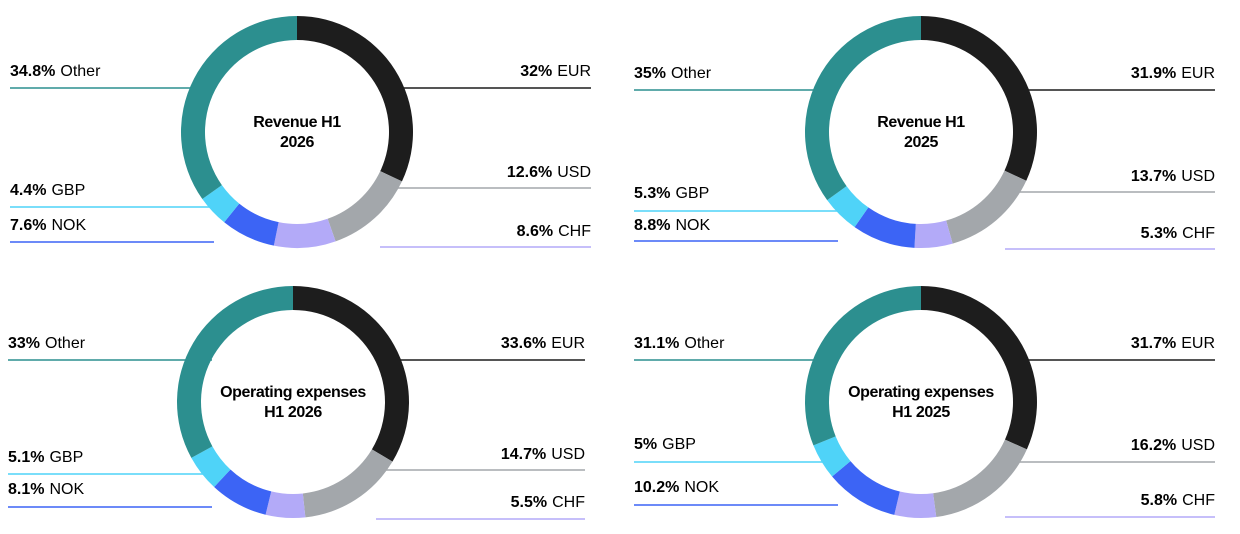 The width and height of the screenshot is (1240, 534). I want to click on slice-label-usd: 14.7% USD, so click(543, 454).